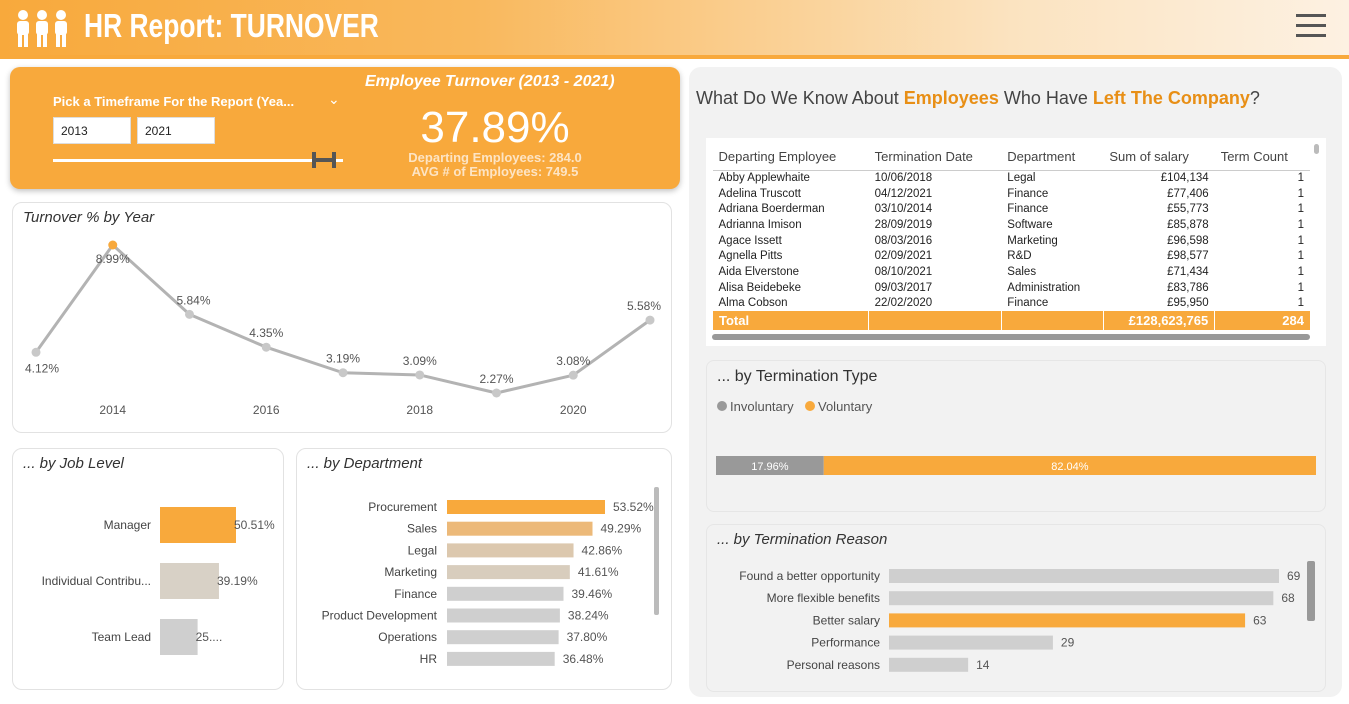 The height and width of the screenshot is (704, 1349). Describe the element at coordinates (198, 160) in the screenshot. I see `timeframe-slider-track` at that location.